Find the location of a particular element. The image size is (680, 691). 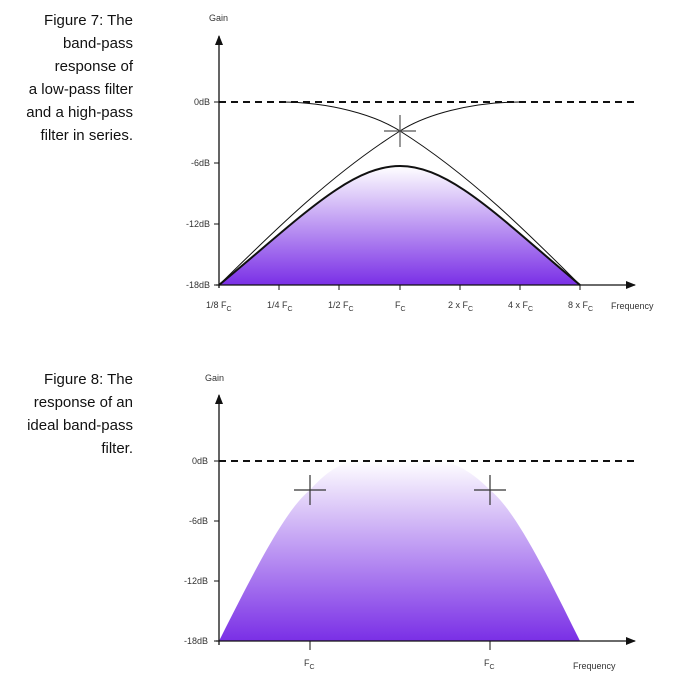

figure7-y-axis-label: Gain is located at coordinates (218, 18).